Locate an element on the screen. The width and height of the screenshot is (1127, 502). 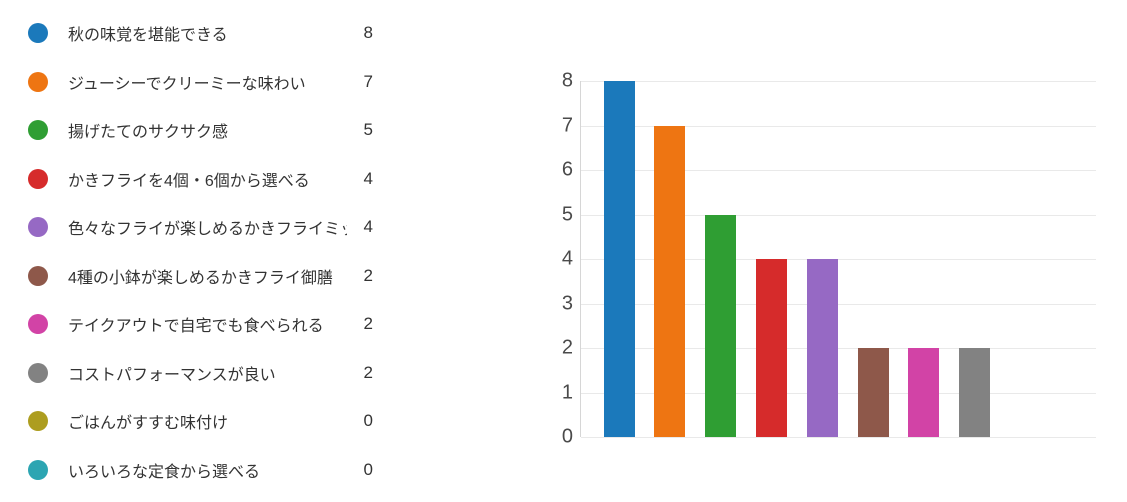
y-axis-tick-label-2: 2 is located at coordinates (567, 347).